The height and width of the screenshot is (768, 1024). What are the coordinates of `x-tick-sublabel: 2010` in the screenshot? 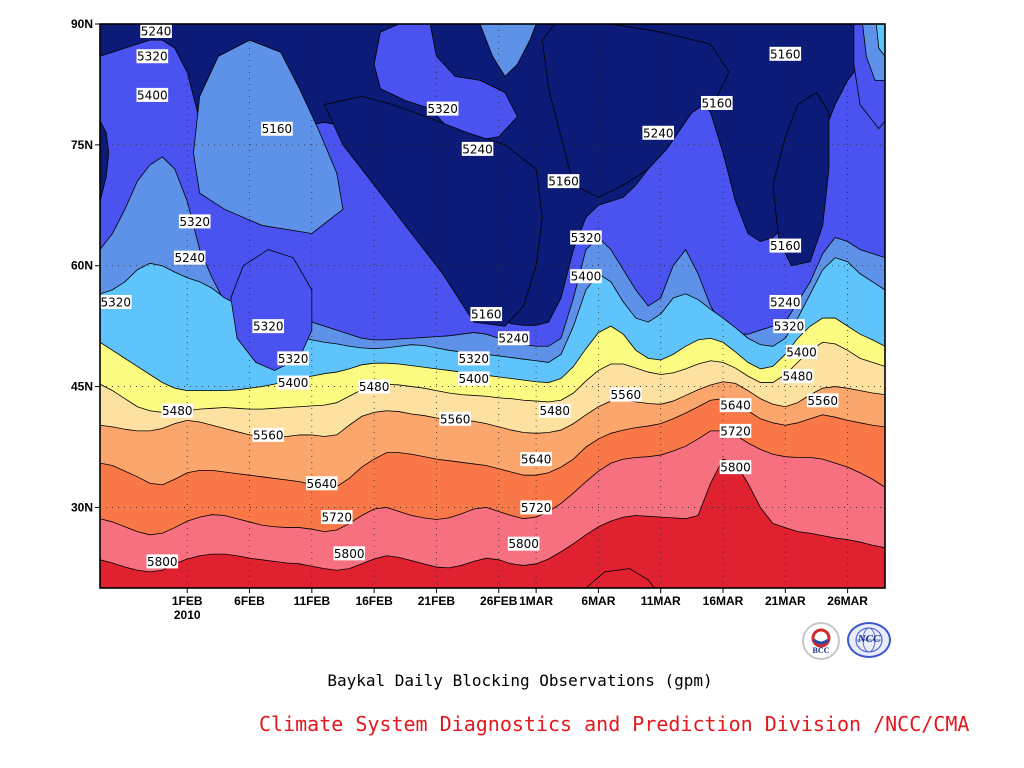 It's located at (187, 615).